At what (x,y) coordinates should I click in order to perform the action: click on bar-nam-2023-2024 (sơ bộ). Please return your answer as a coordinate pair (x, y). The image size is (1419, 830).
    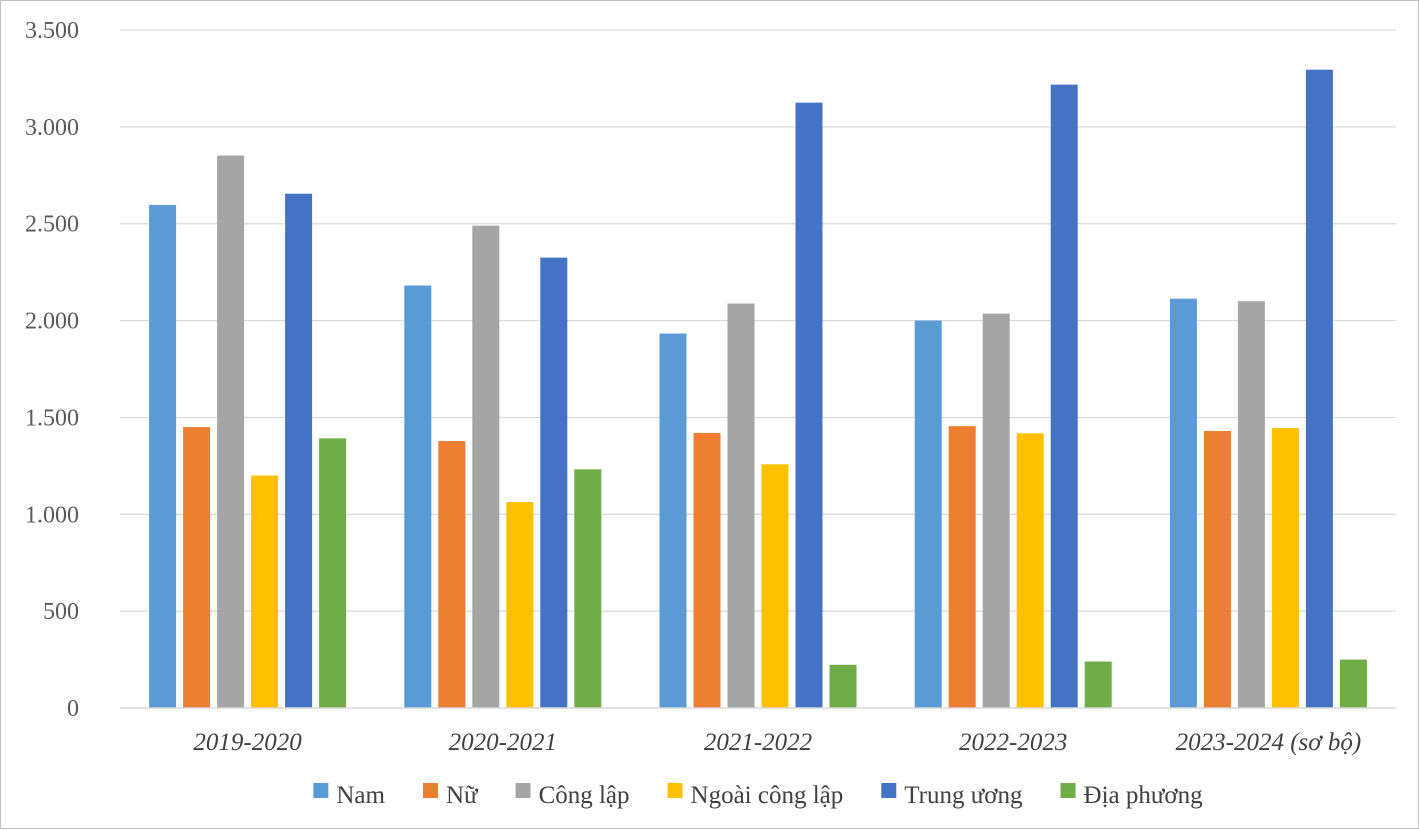
    Looking at the image, I should click on (1183, 503).